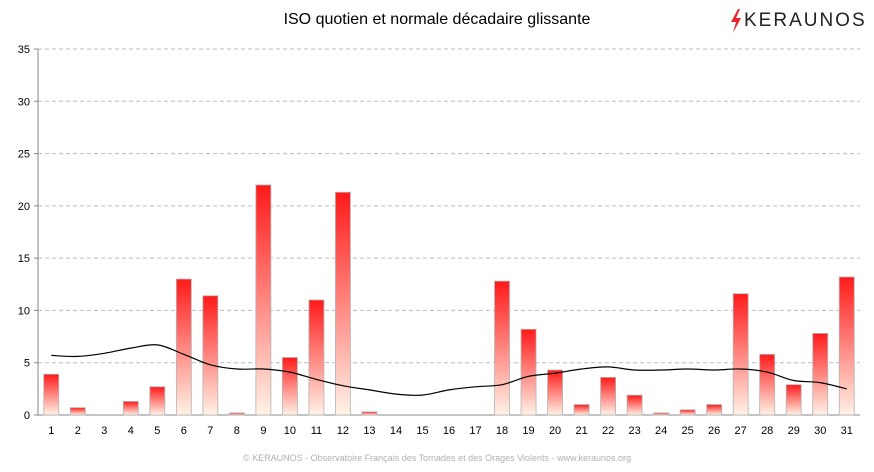  I want to click on x-tick-label: 10, so click(290, 431).